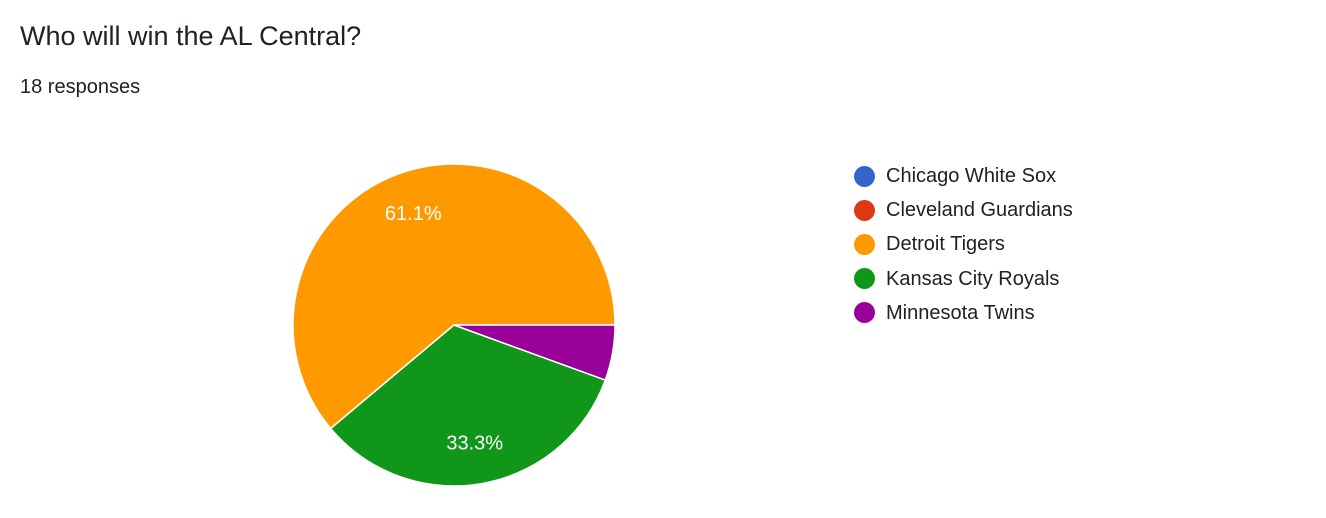 The image size is (1326, 518). I want to click on legend-label: Detroit Tigers, so click(945, 244).